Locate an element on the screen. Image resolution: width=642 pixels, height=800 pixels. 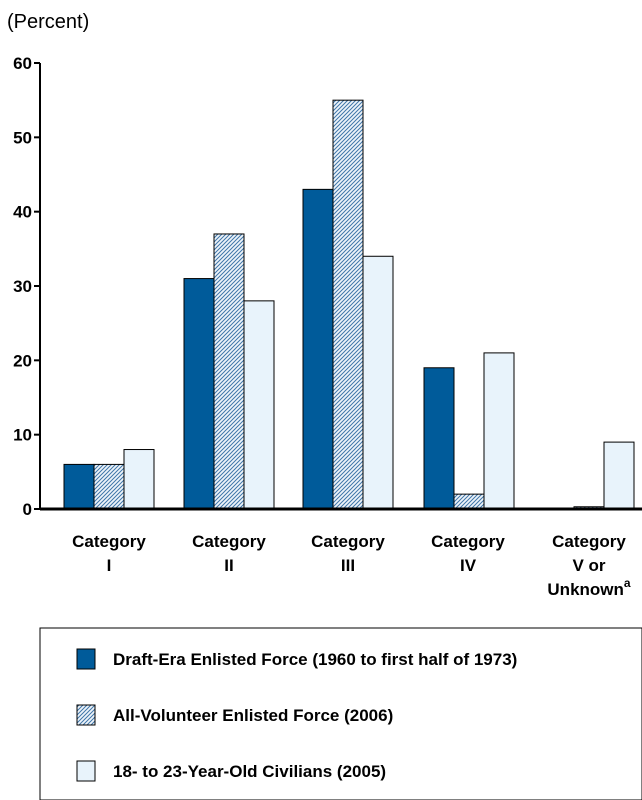
y-axis: 0 10 20 30 40 50 60 is located at coordinates (27, 286).